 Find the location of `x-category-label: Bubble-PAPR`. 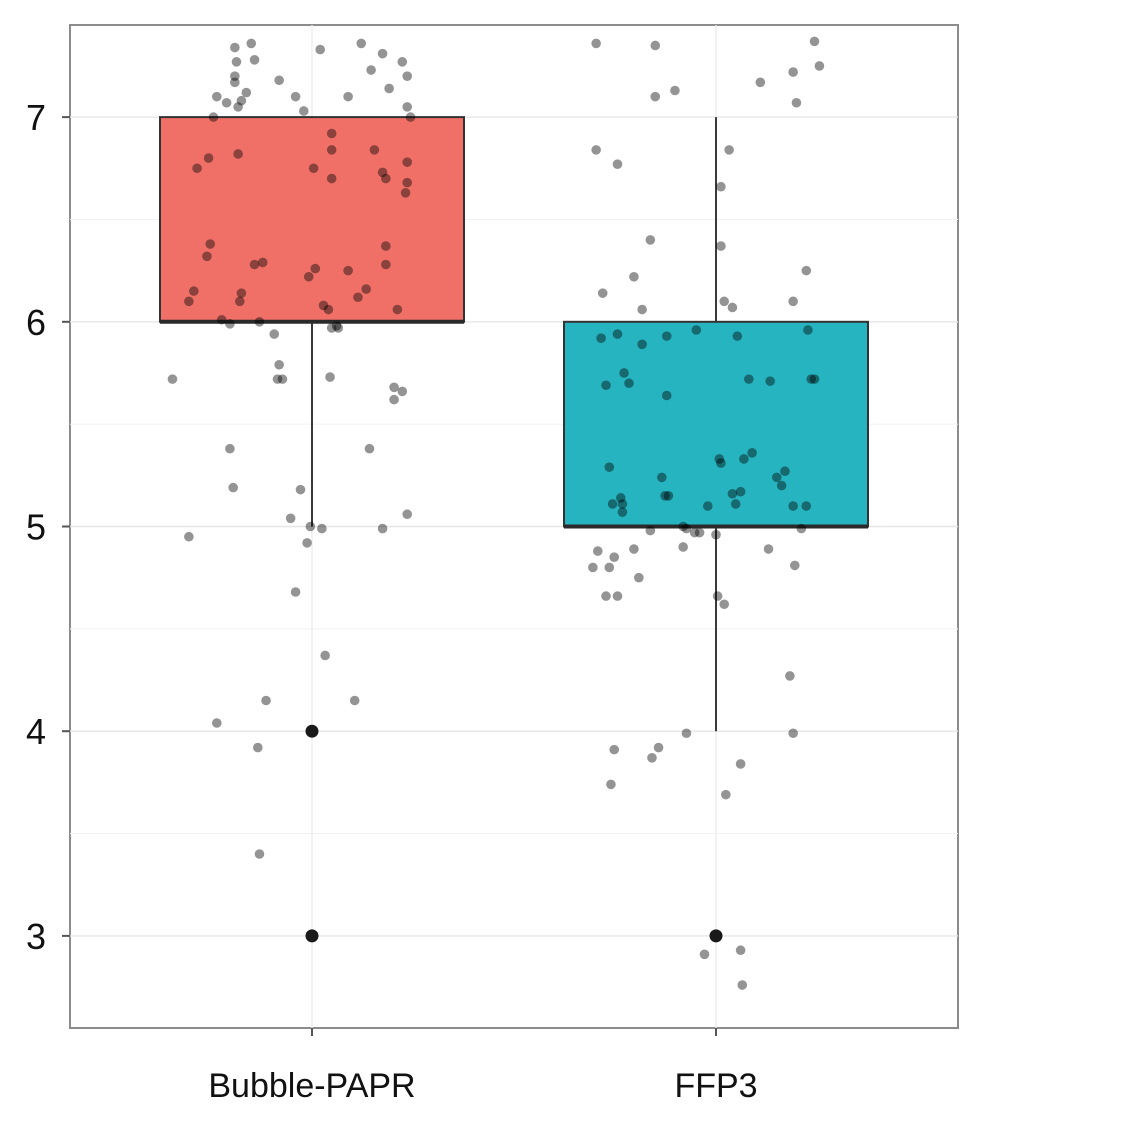

x-category-label: Bubble-PAPR is located at coordinates (311, 1086).